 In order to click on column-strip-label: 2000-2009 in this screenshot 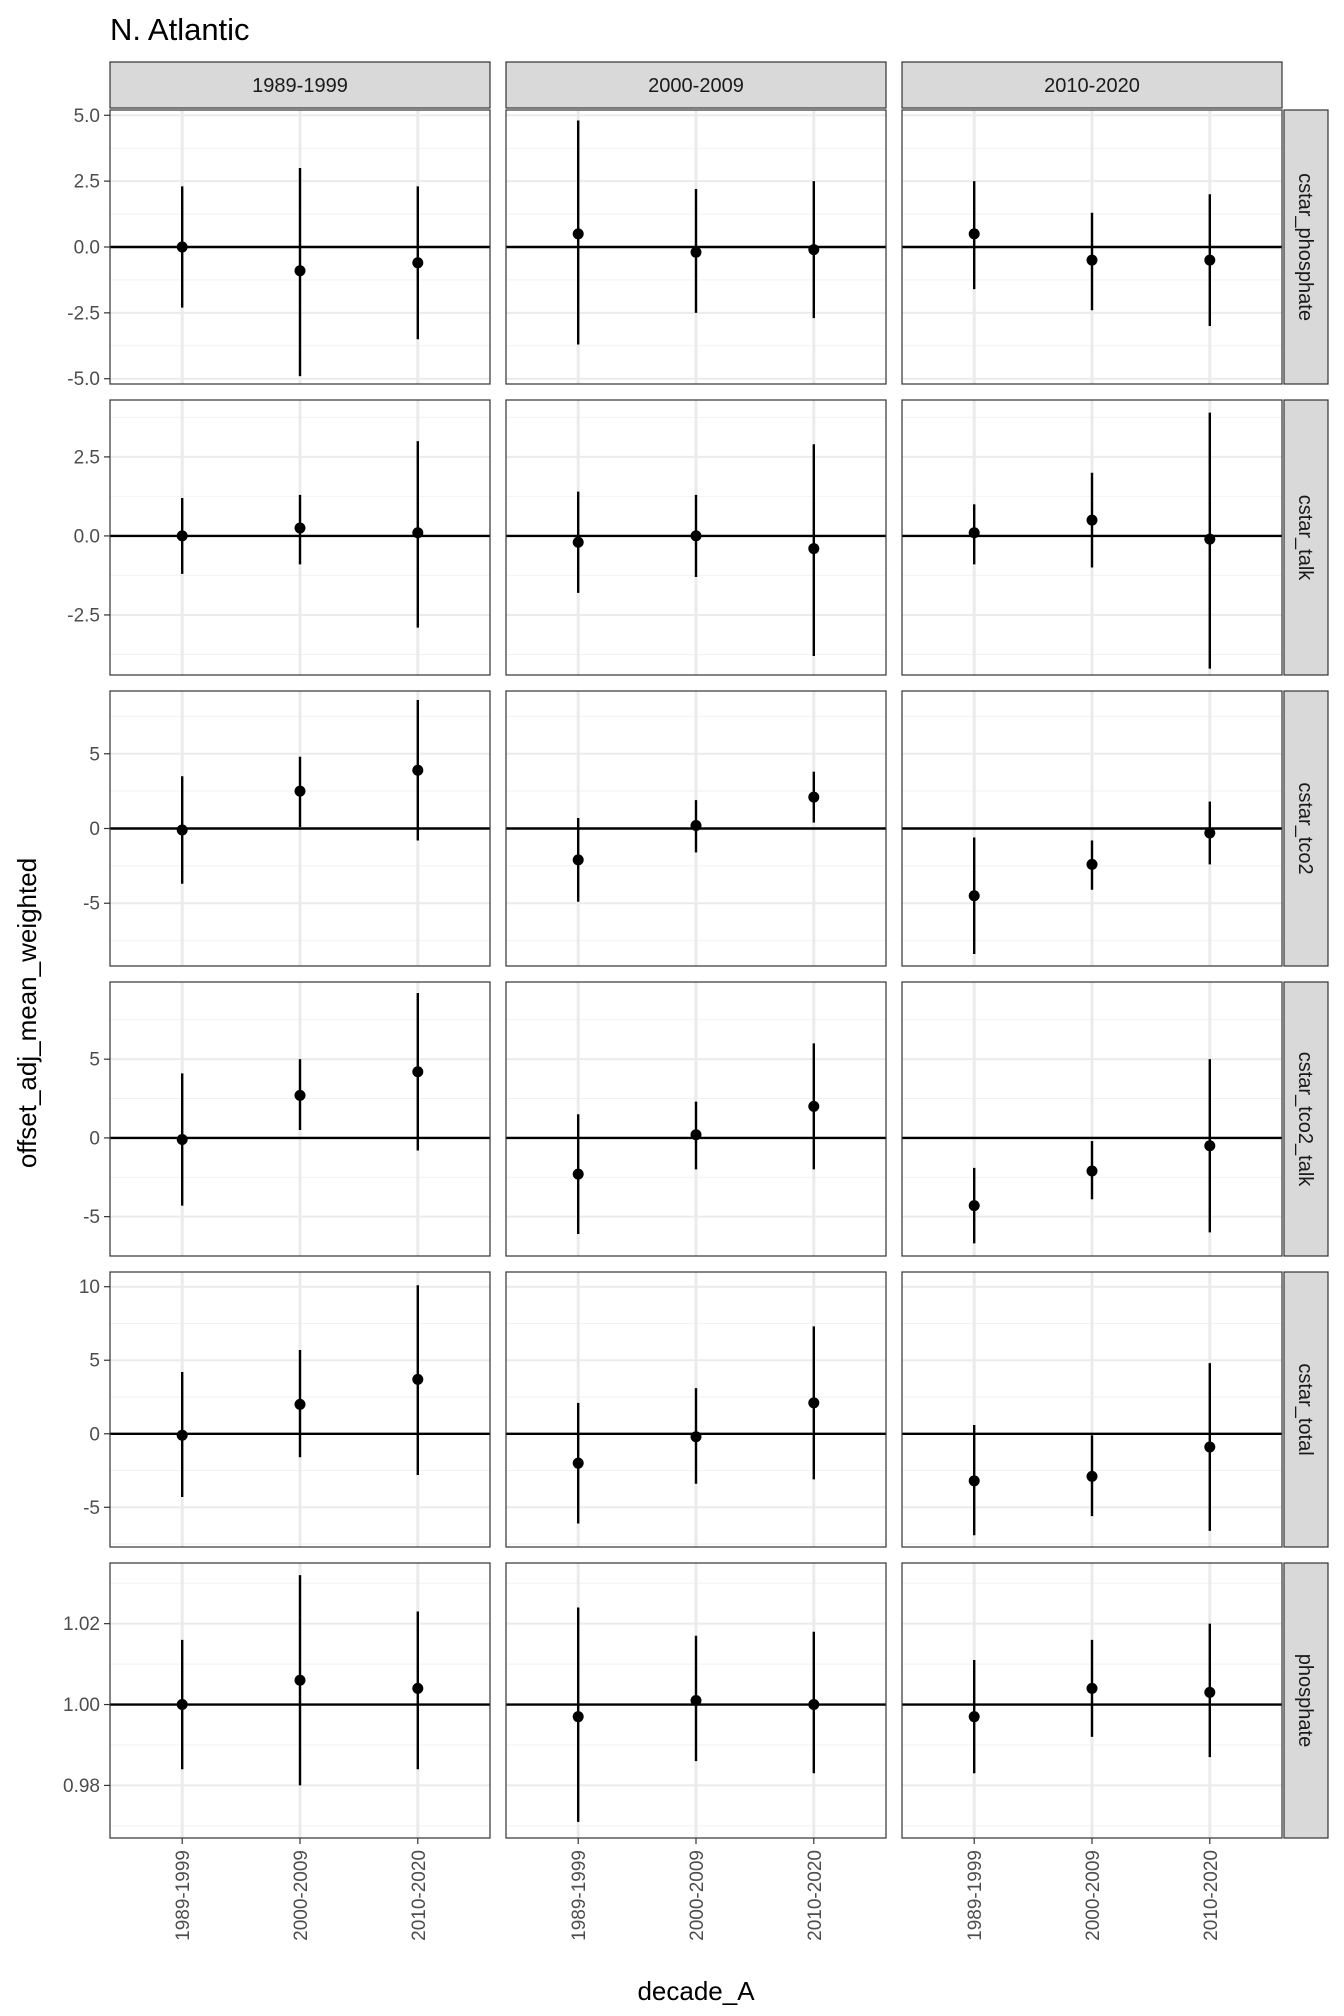, I will do `click(696, 86)`.